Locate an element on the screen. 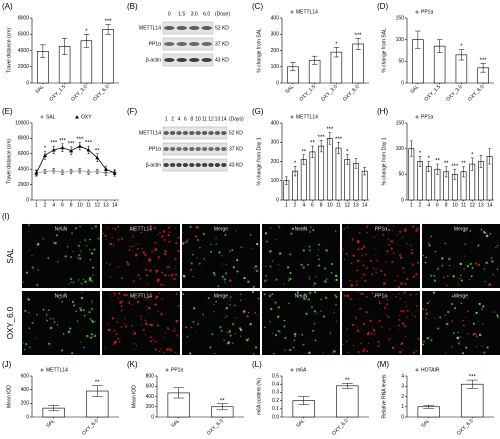 The width and height of the screenshot is (500, 439). y-axis-label: m6A content (%) is located at coordinates (259, 396).